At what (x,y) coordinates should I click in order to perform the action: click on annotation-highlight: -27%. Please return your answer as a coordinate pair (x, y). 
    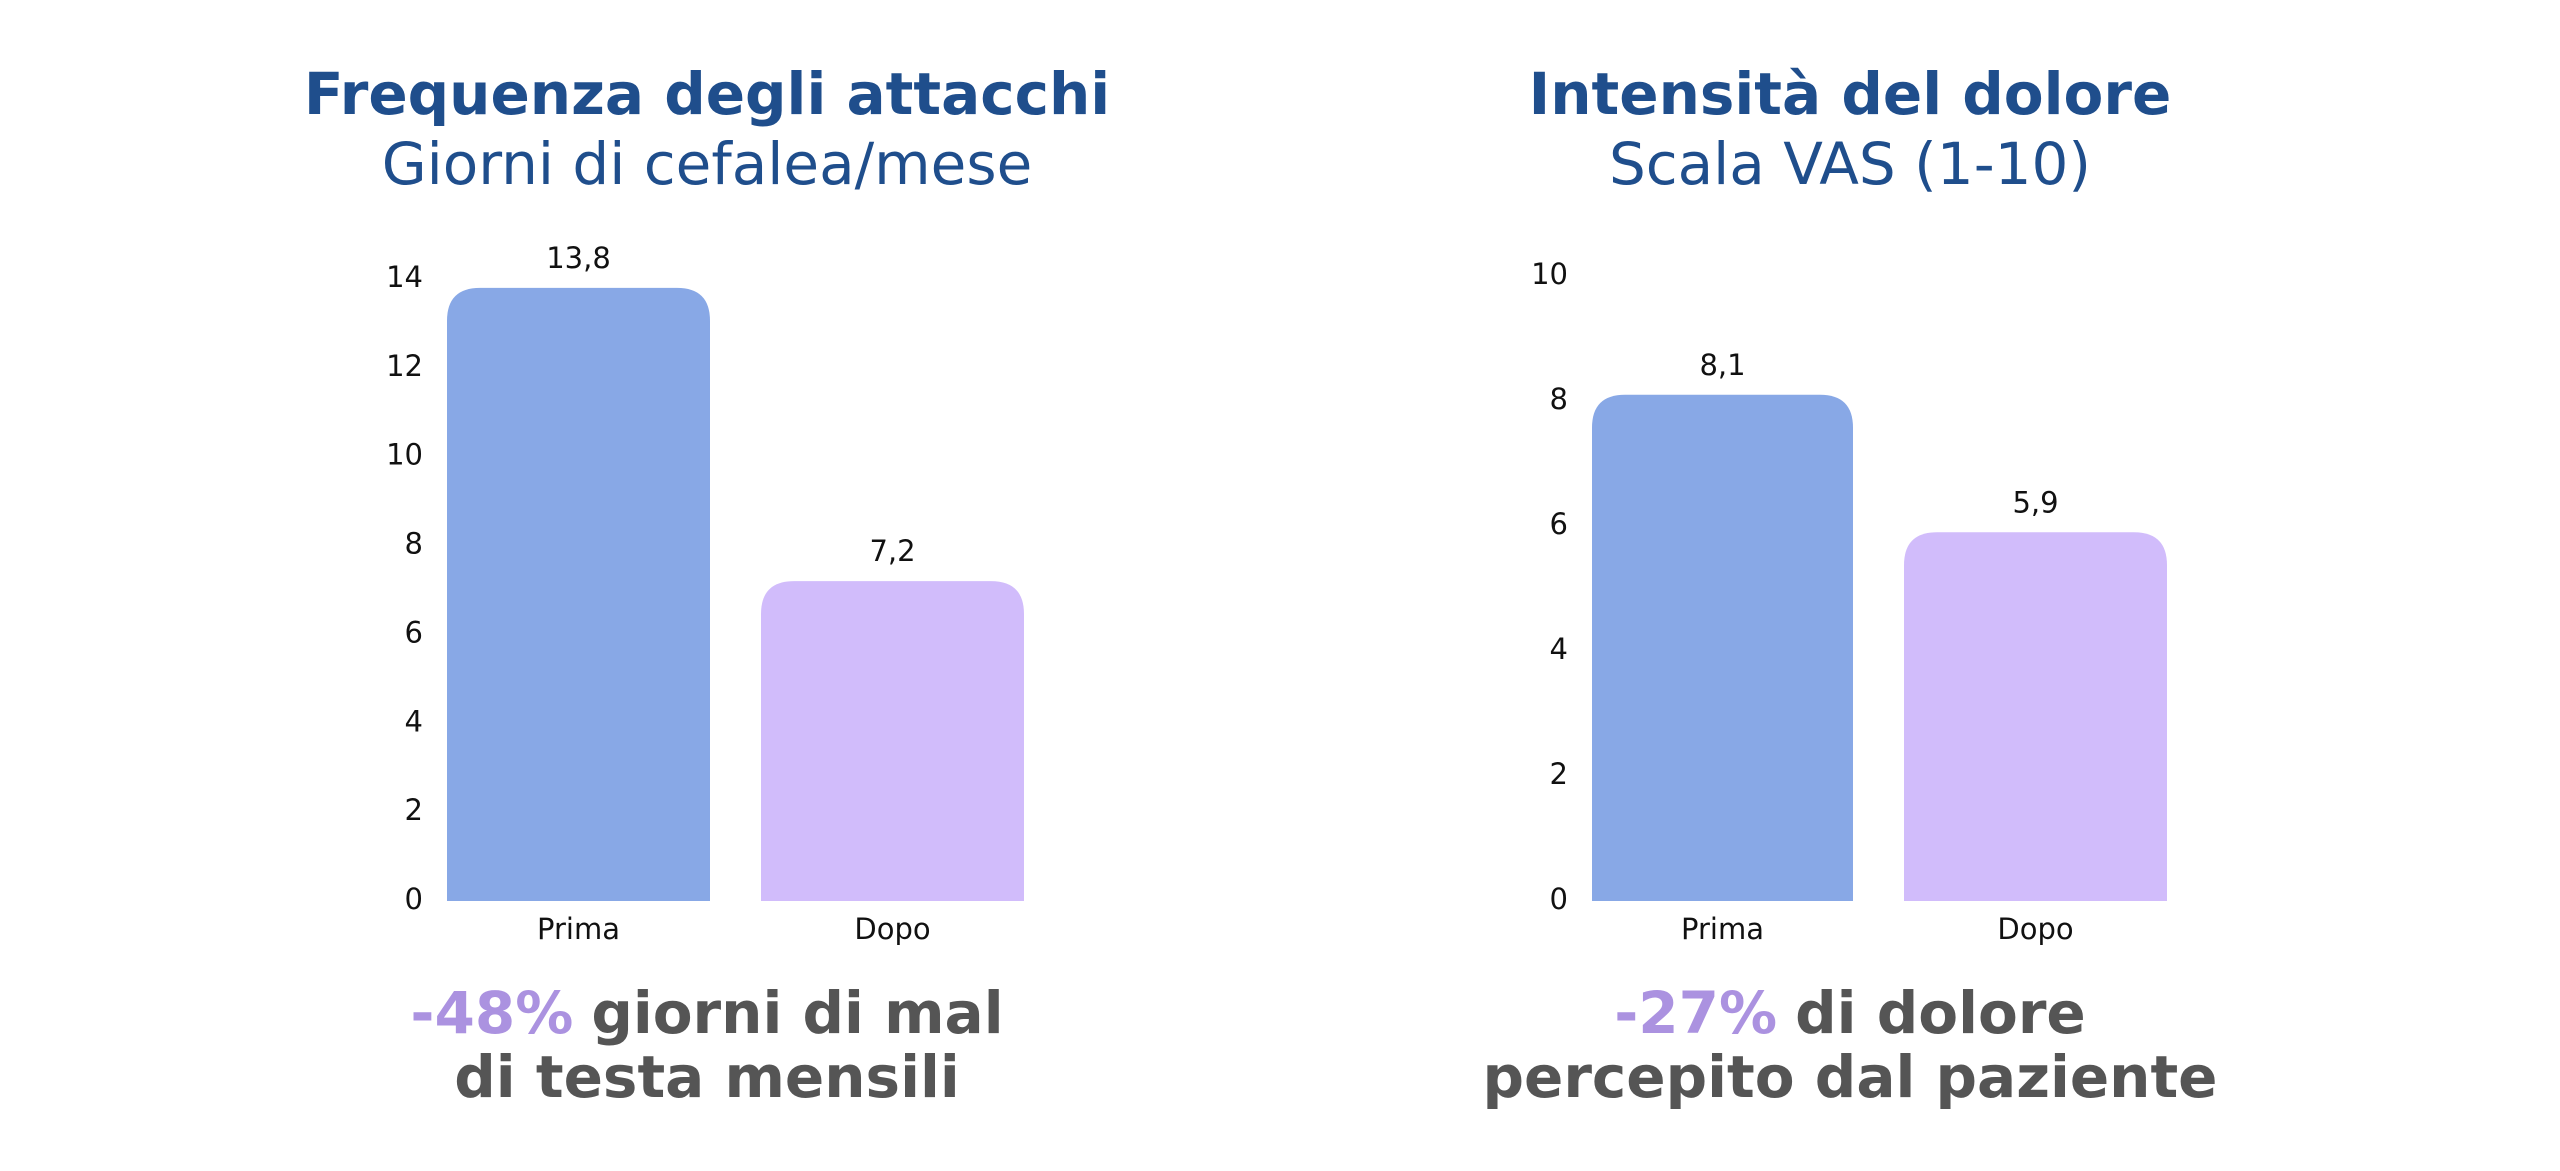
    Looking at the image, I should click on (1695, 1013).